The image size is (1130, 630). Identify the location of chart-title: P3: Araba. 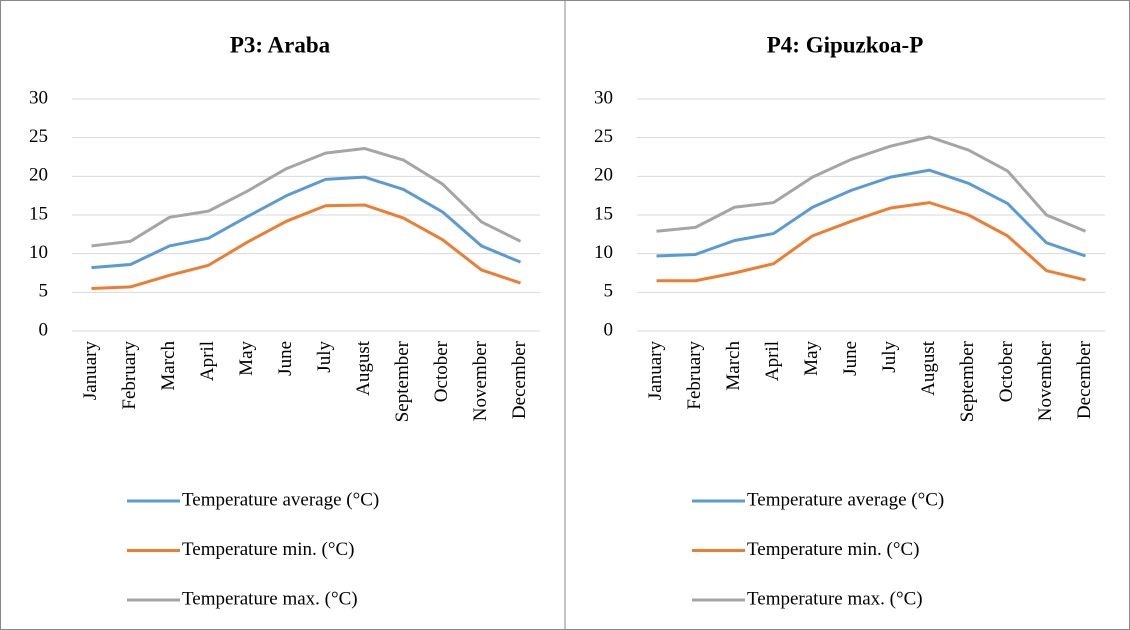
(280, 44).